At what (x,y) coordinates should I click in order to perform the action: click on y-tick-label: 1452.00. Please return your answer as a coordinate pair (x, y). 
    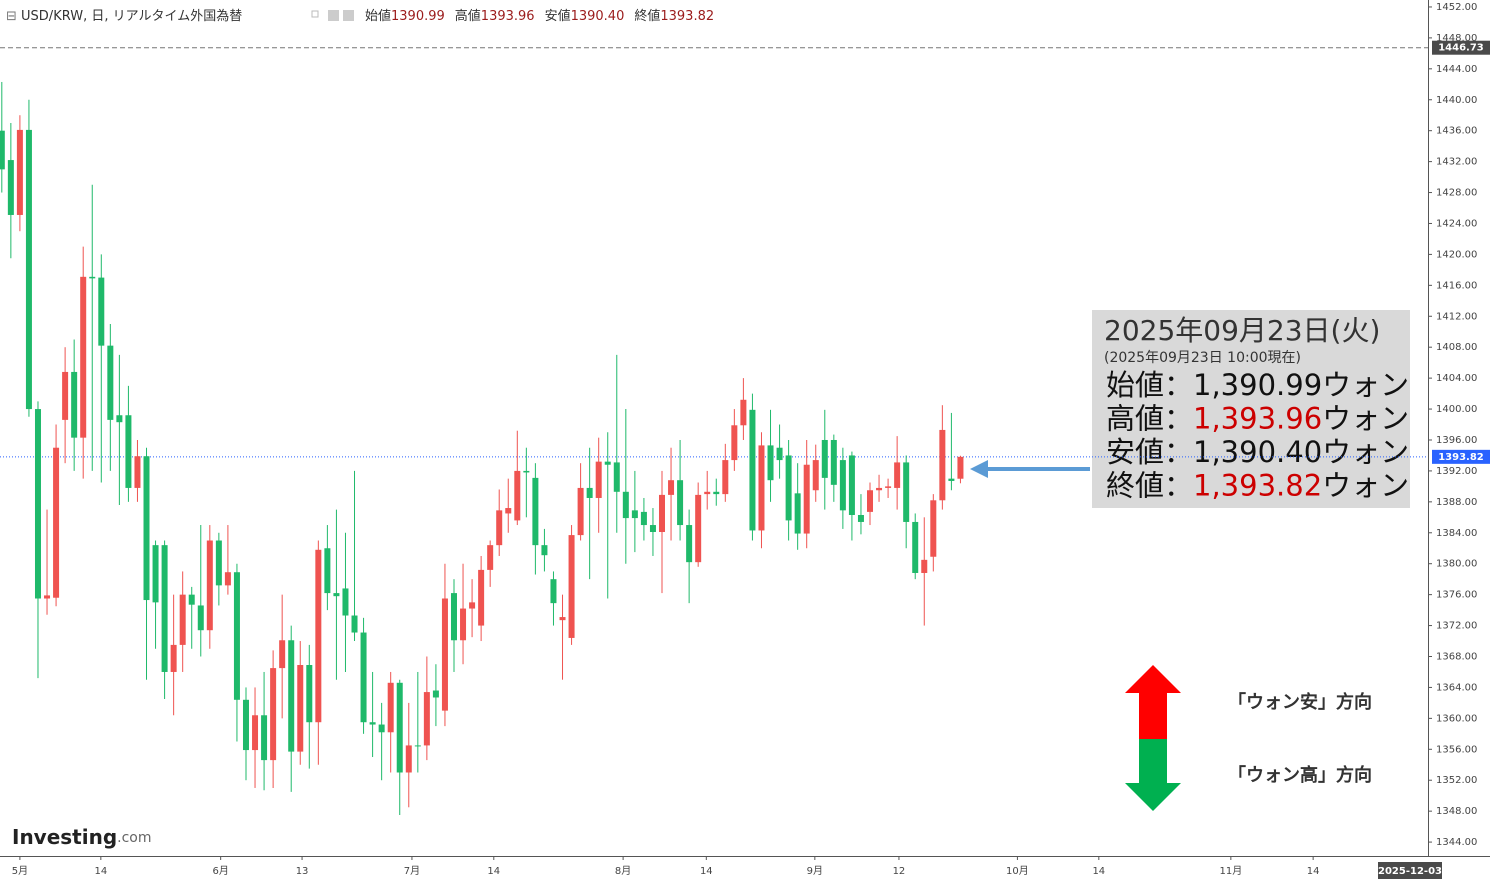
    Looking at the image, I should click on (1456, 7).